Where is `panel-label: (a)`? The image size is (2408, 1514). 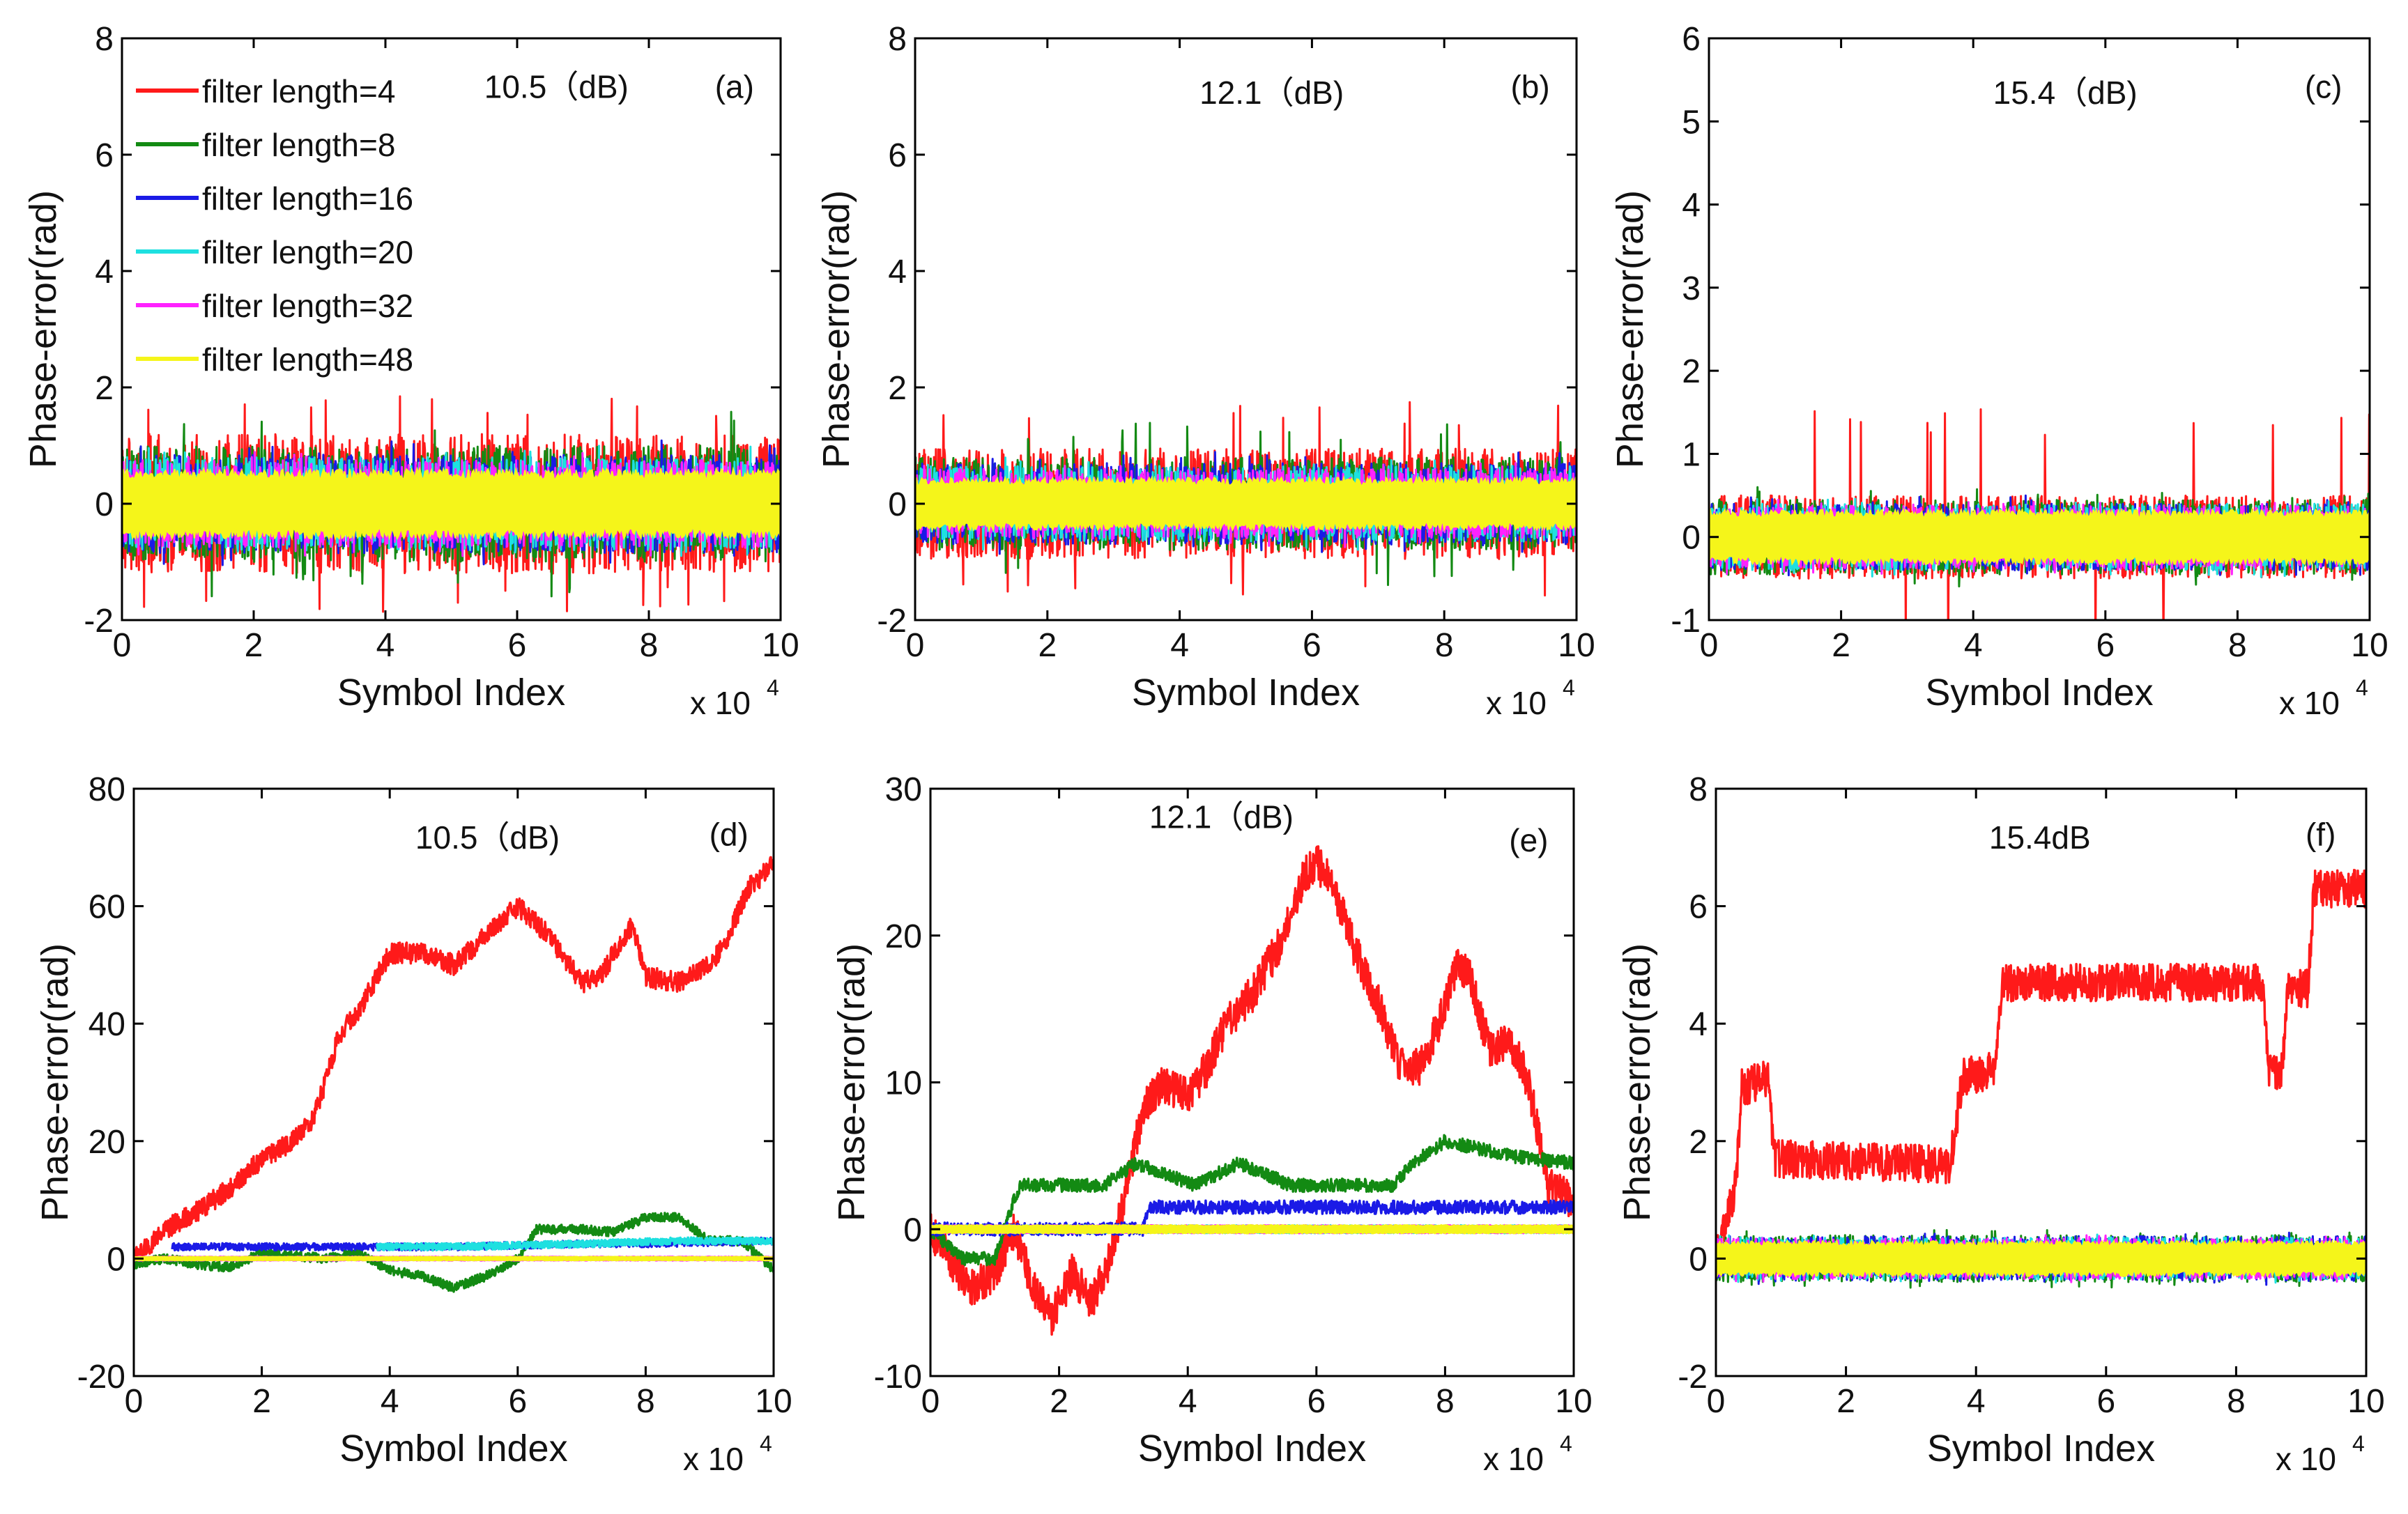
panel-label: (a) is located at coordinates (734, 87).